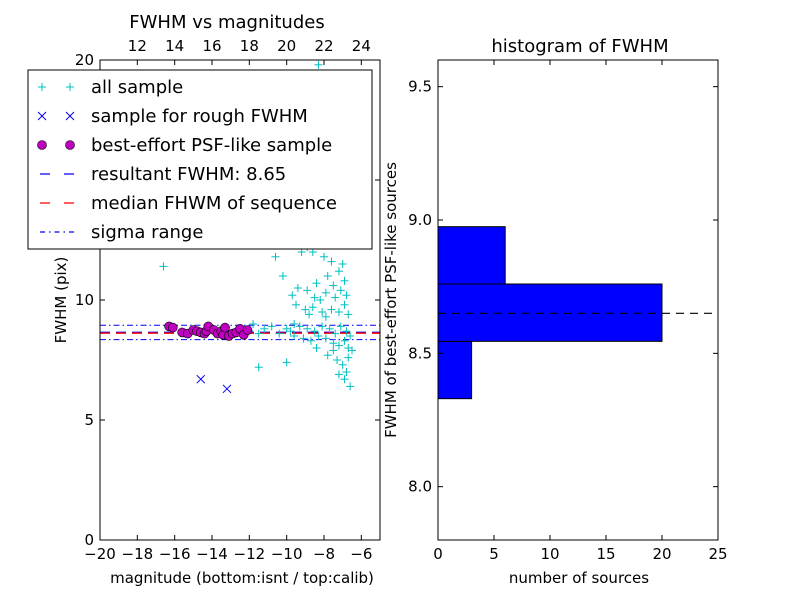 This screenshot has height=600, width=800. What do you see at coordinates (137, 87) in the screenshot?
I see `legend-label: all sample` at bounding box center [137, 87].